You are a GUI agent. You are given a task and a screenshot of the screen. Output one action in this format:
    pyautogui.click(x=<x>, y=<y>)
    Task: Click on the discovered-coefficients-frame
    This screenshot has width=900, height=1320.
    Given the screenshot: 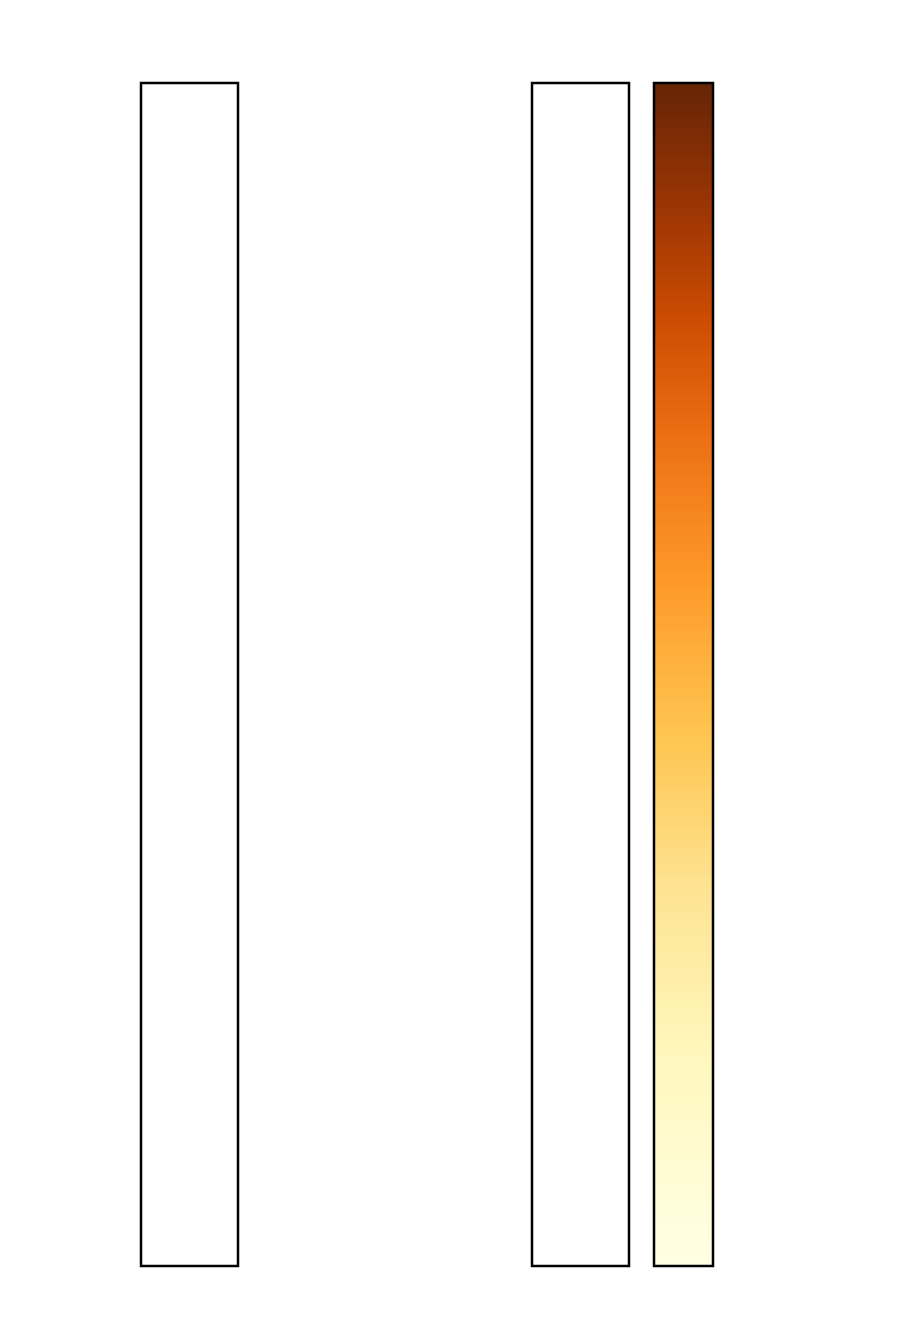 What is the action you would take?
    pyautogui.click(x=580, y=674)
    